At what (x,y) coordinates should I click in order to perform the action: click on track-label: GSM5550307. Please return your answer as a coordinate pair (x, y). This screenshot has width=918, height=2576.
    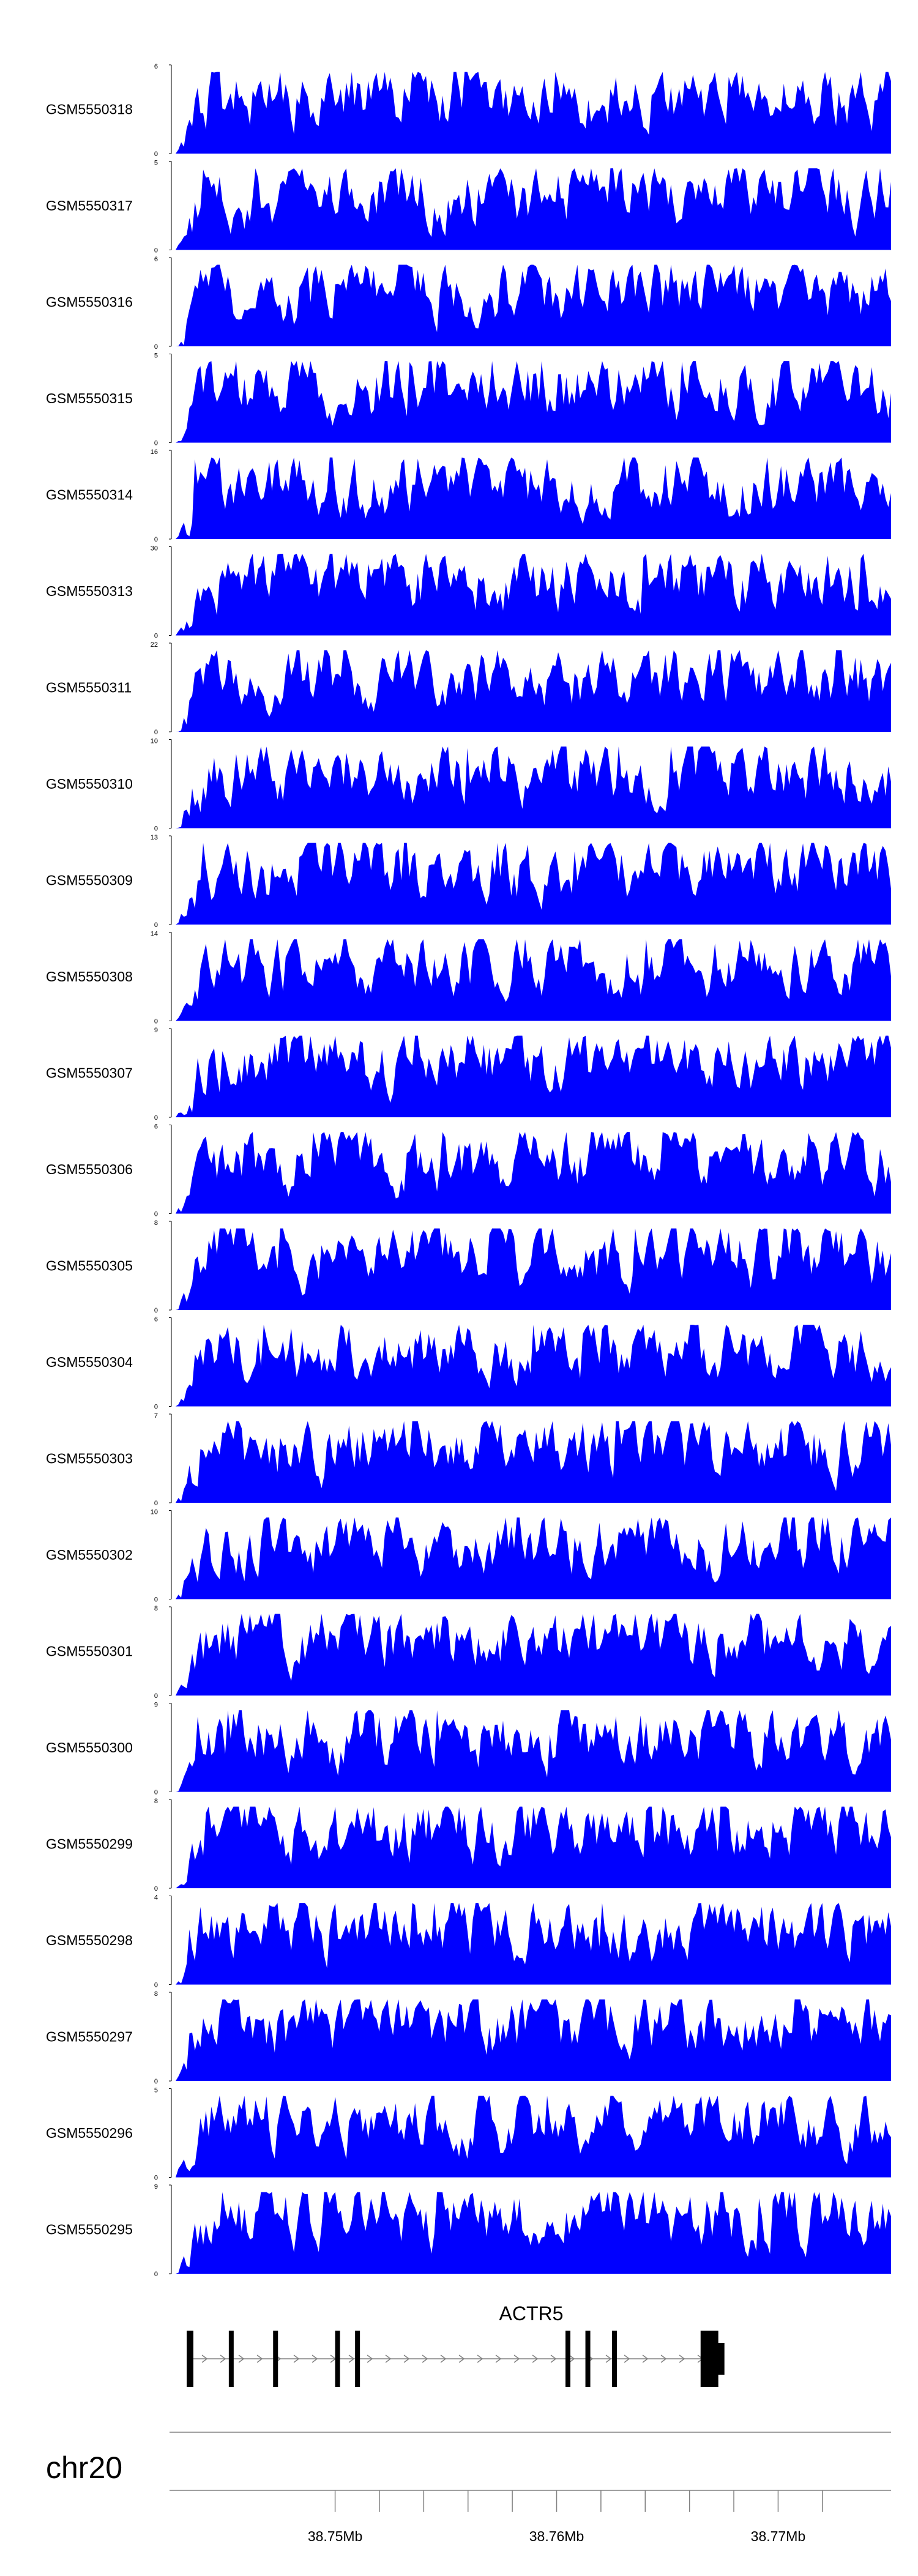
    Looking at the image, I should click on (89, 1073).